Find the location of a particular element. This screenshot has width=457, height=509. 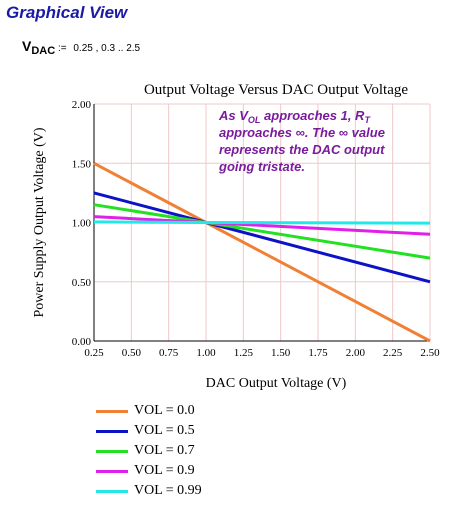

x-tick-label: 1.00 is located at coordinates (206, 353).